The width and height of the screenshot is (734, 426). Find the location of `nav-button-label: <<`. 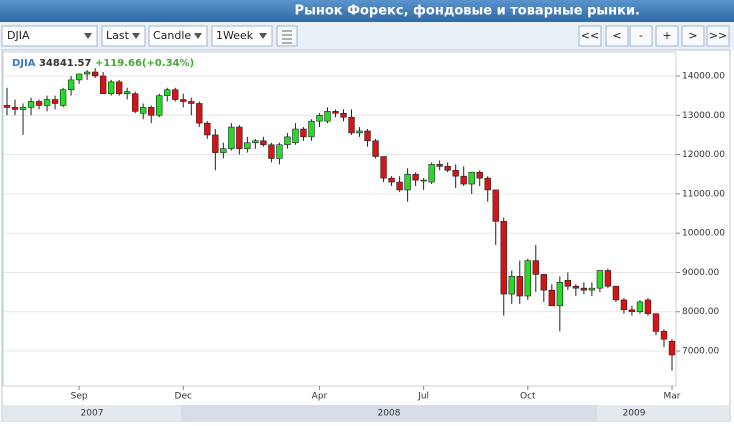

nav-button-label: << is located at coordinates (590, 35).